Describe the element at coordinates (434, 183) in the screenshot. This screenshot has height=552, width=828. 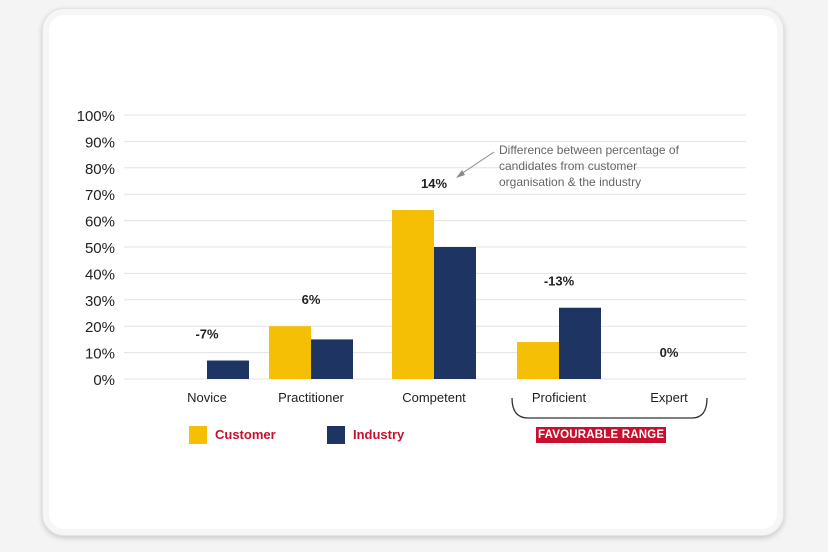
I see `difference-label-competent: 14%` at that location.